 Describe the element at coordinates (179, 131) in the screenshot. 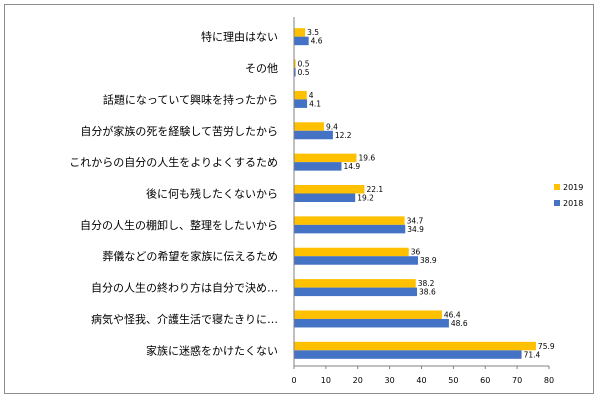

I see `category-label: 自分が家族の死を経験して苦労したから` at that location.